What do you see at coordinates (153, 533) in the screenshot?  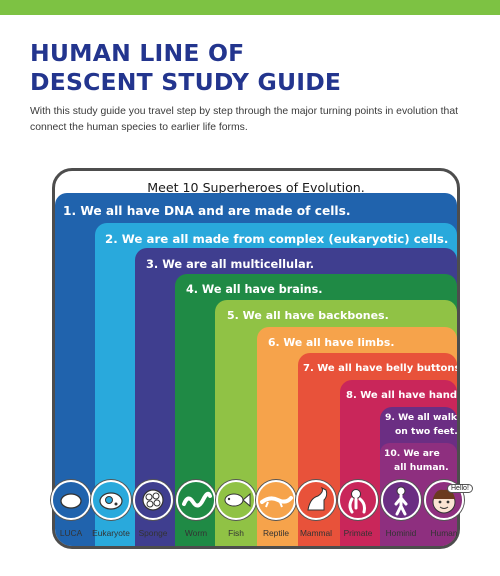 I see `organism-label: Sponge` at bounding box center [153, 533].